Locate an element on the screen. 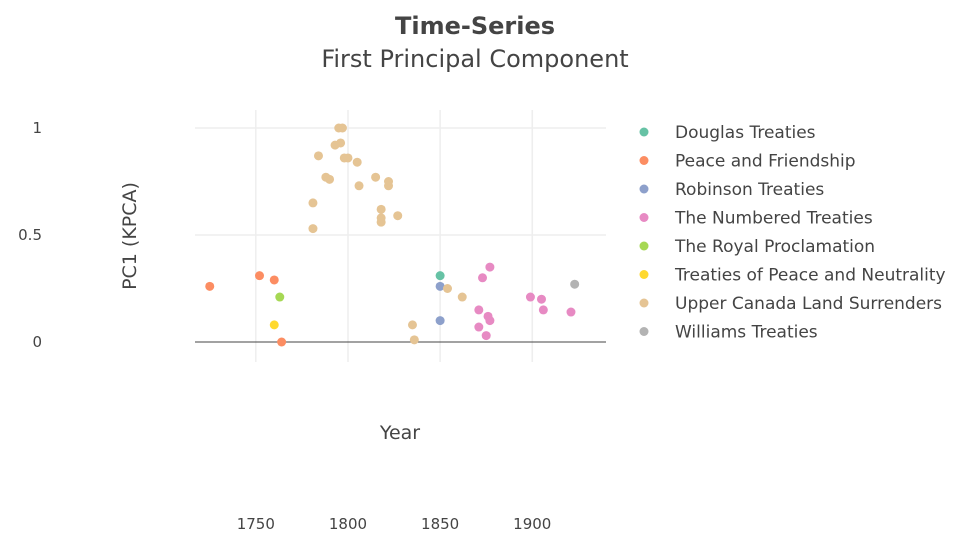 The height and width of the screenshot is (551, 961). legend-label: Peace and Friendship is located at coordinates (765, 162).